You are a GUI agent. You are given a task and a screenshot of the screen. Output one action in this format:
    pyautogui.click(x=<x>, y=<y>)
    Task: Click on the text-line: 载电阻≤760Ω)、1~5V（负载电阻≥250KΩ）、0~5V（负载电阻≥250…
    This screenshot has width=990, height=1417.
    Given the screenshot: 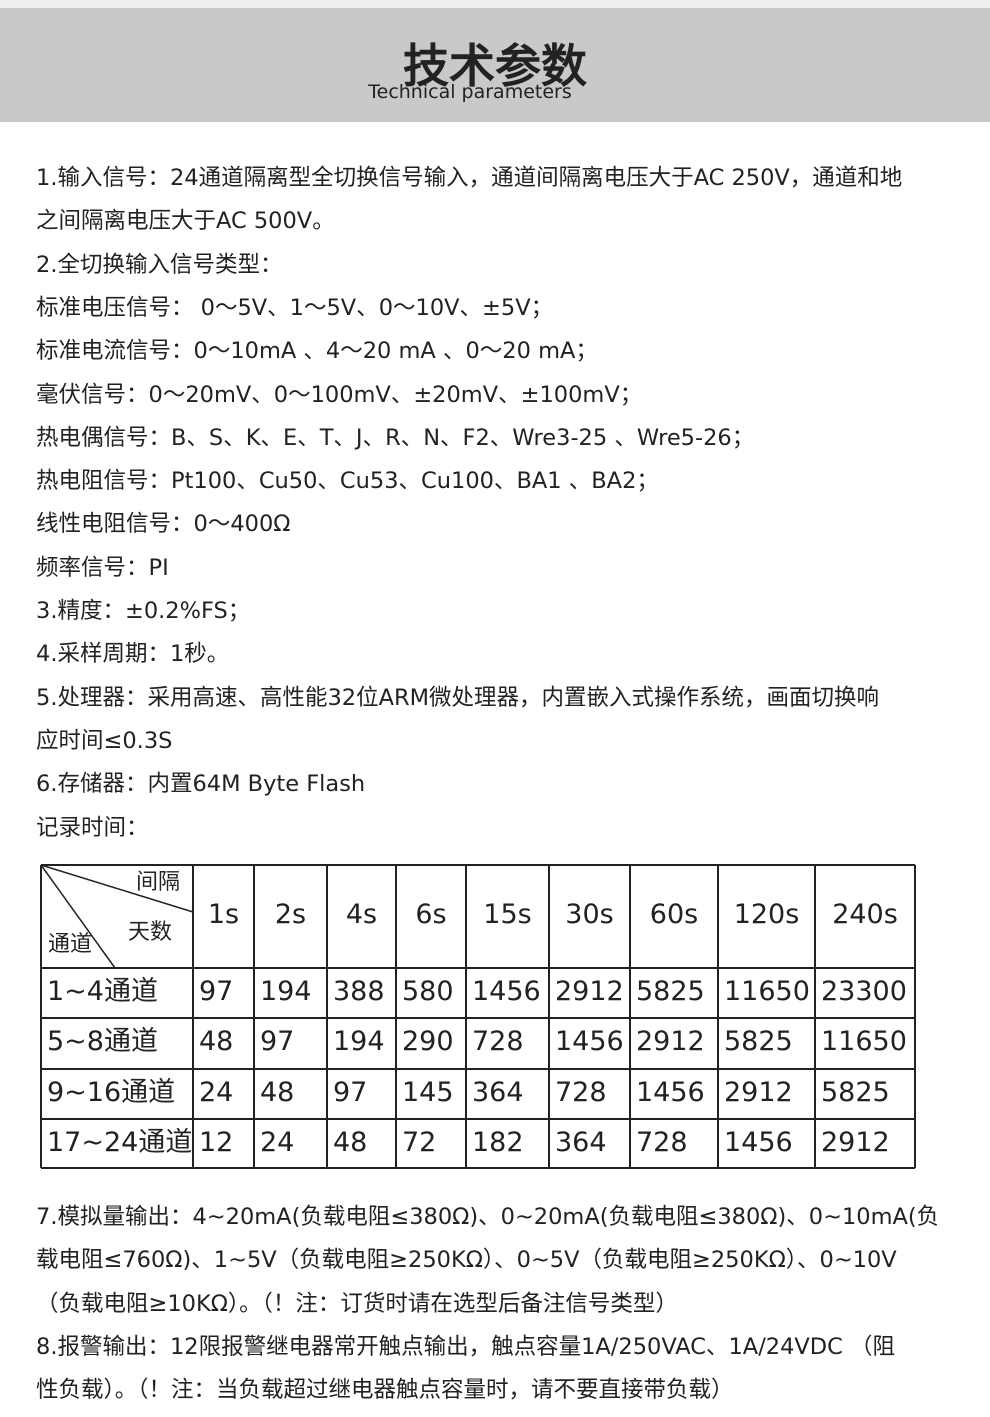 What is the action you would take?
    pyautogui.click(x=466, y=1260)
    